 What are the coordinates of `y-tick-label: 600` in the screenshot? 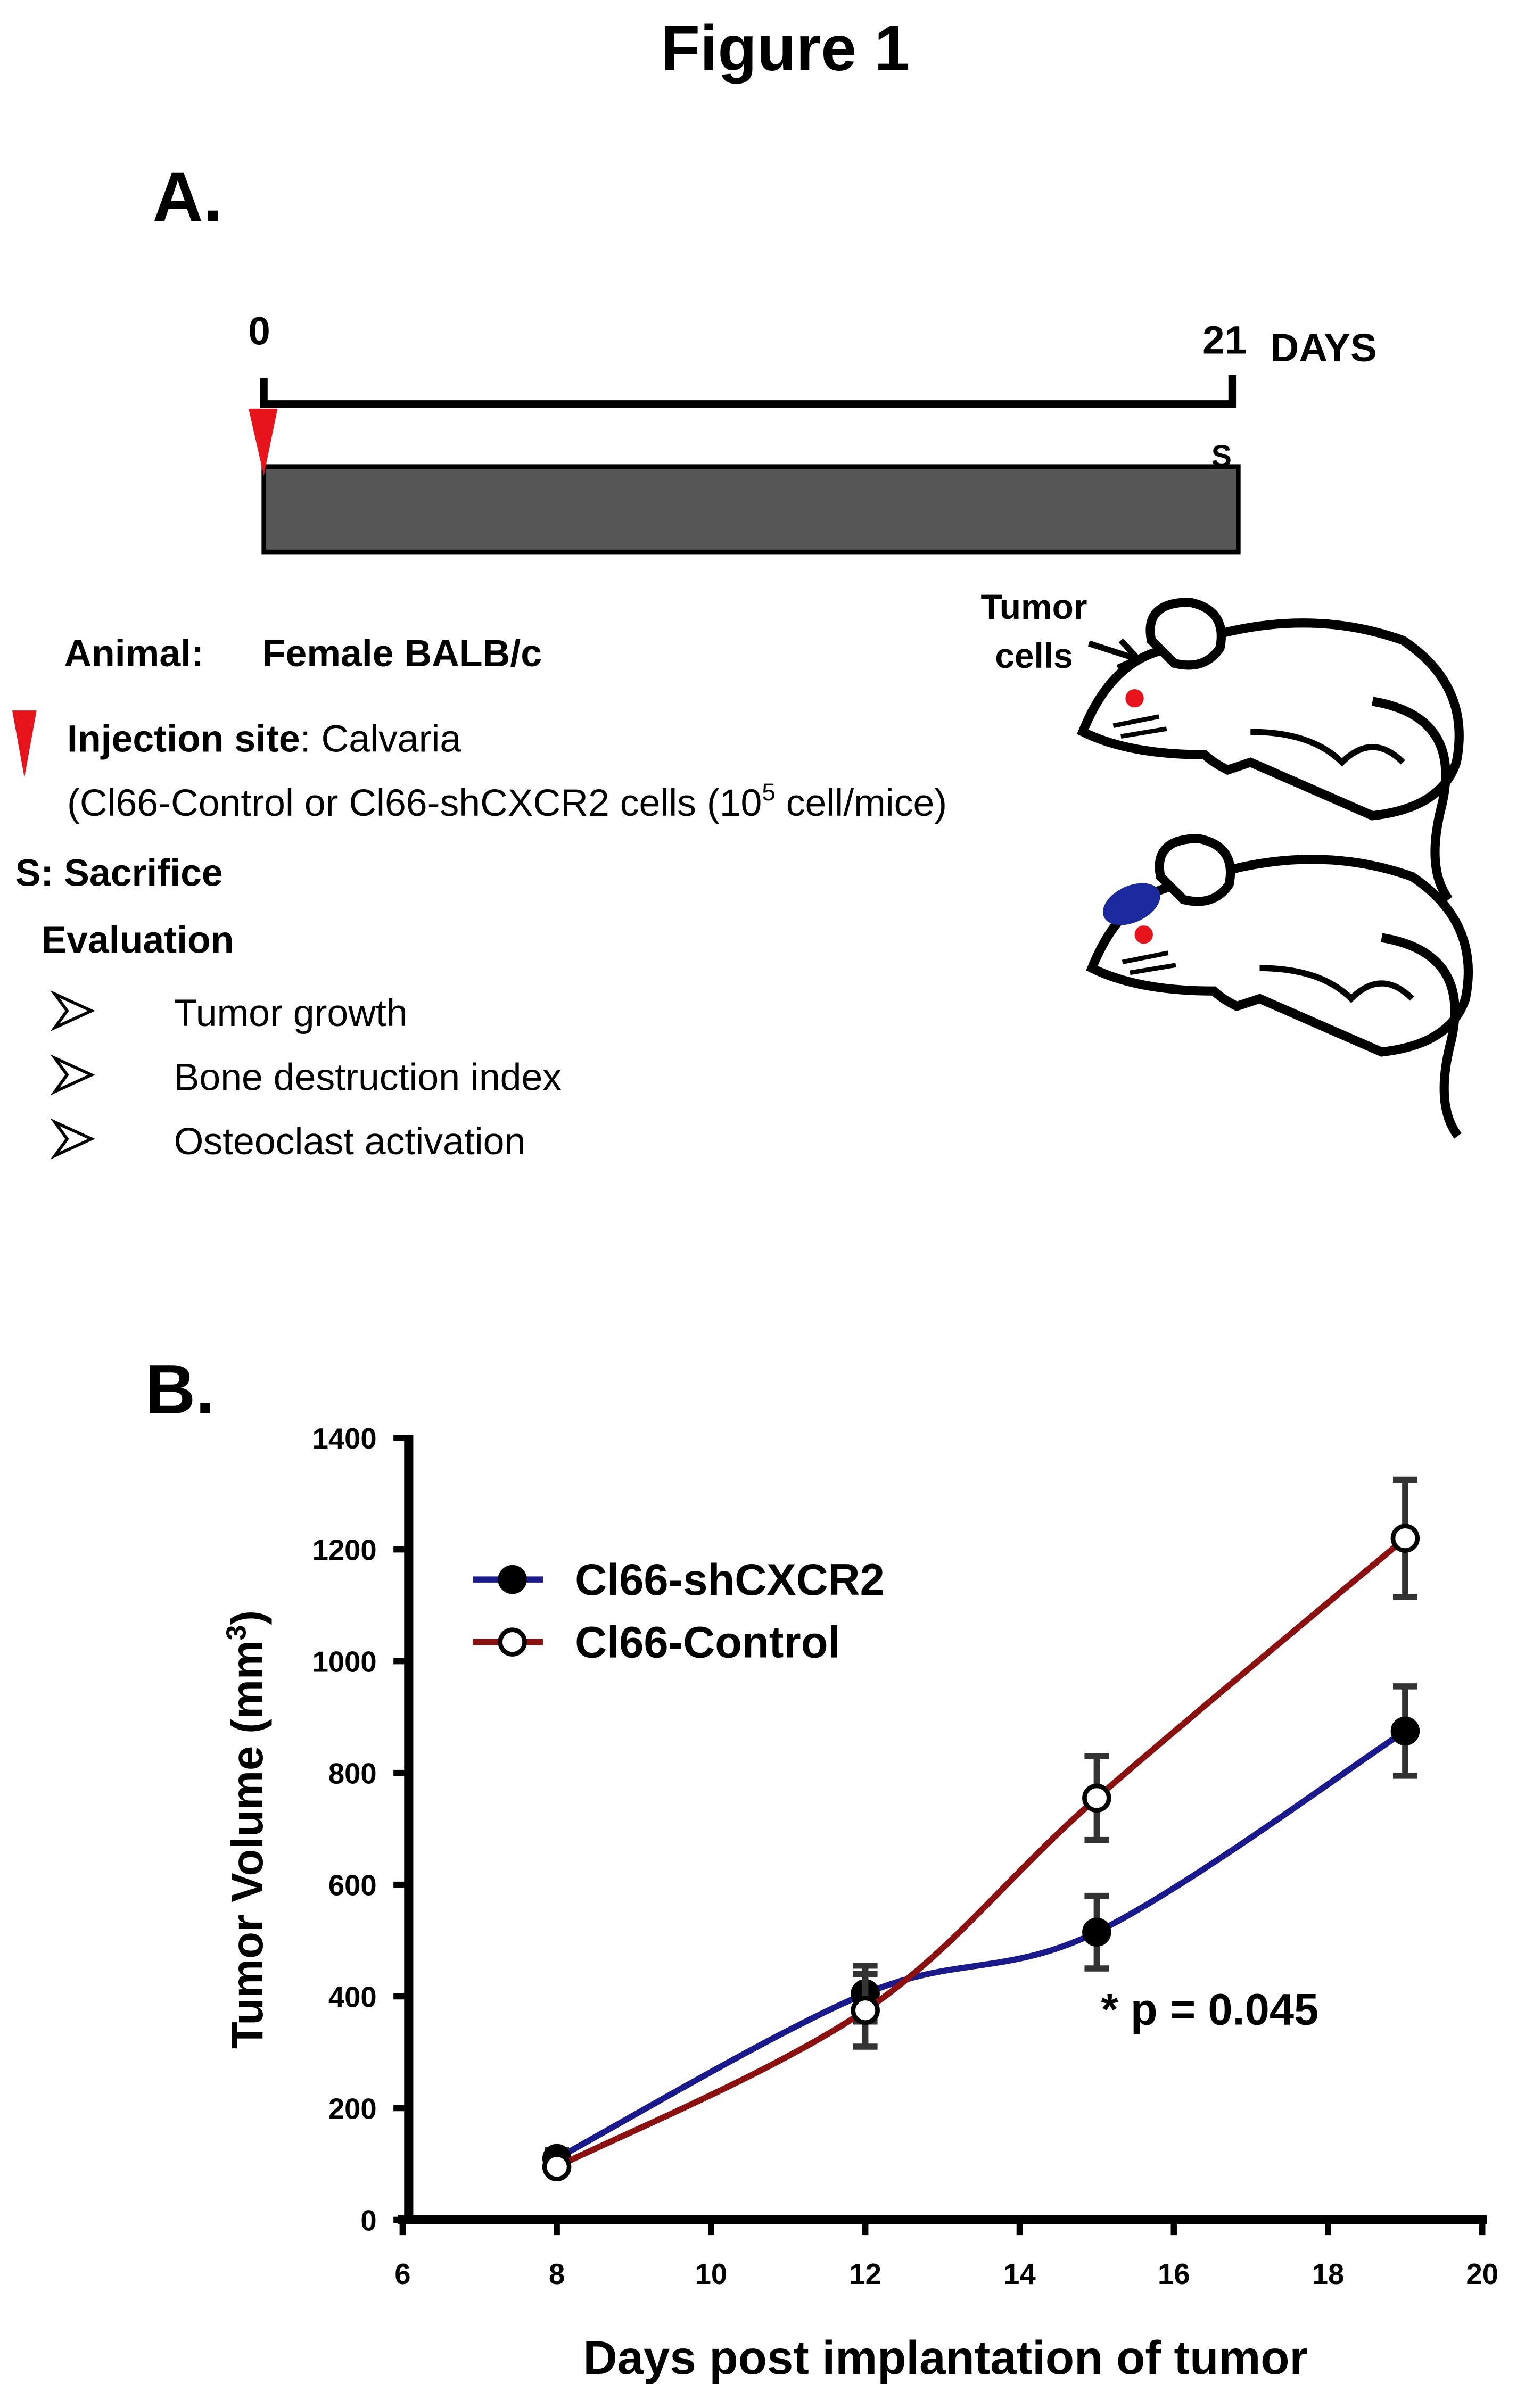 It's located at (353, 1885).